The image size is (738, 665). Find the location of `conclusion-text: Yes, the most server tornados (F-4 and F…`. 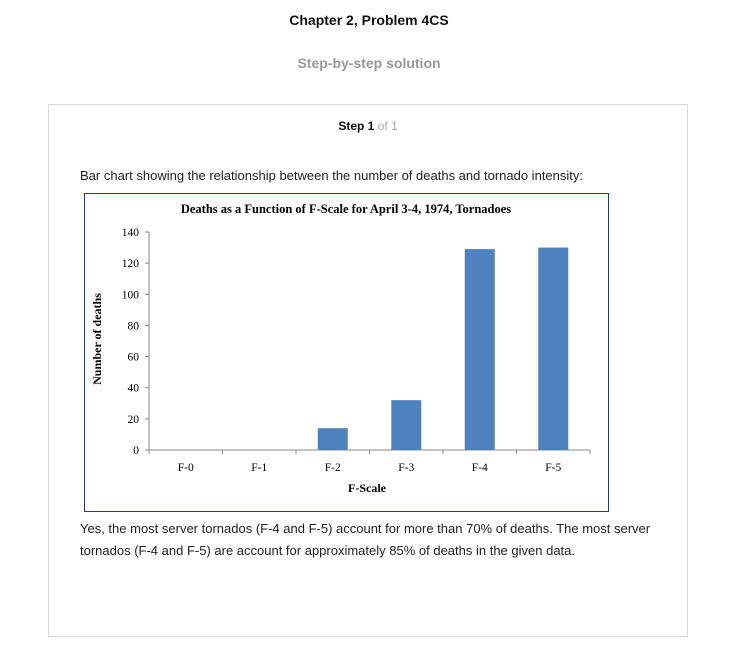

conclusion-text: Yes, the most server tornados (F-4 and F… is located at coordinates (365, 539).